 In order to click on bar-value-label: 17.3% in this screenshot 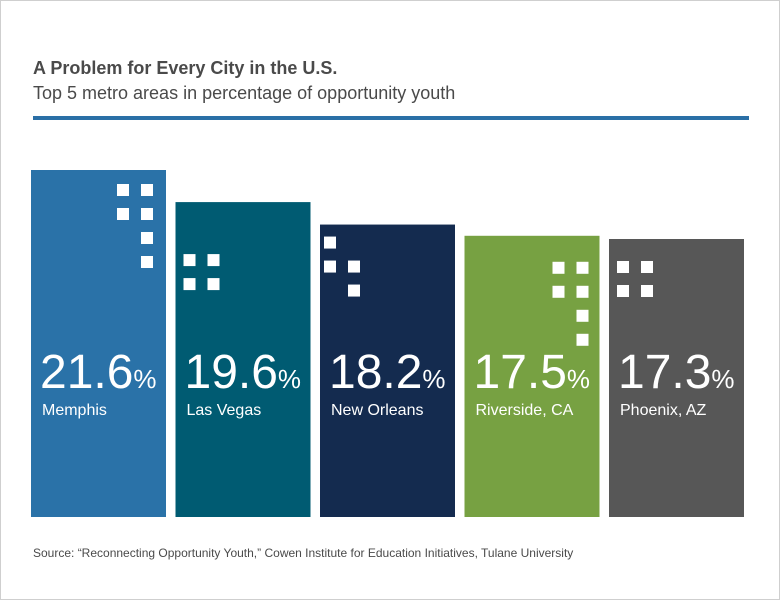, I will do `click(676, 372)`.